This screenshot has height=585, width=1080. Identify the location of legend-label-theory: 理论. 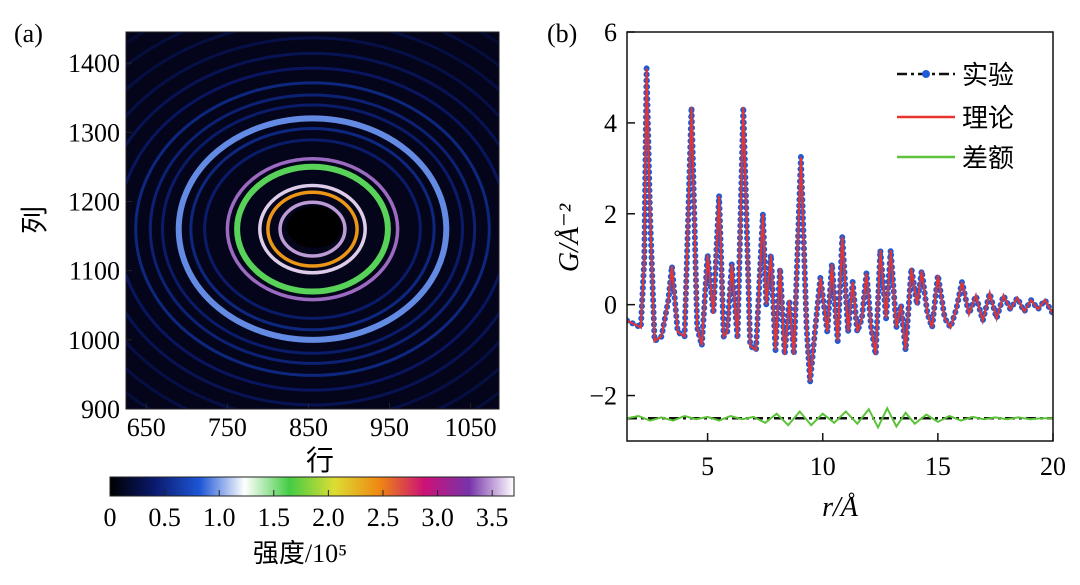
(988, 118).